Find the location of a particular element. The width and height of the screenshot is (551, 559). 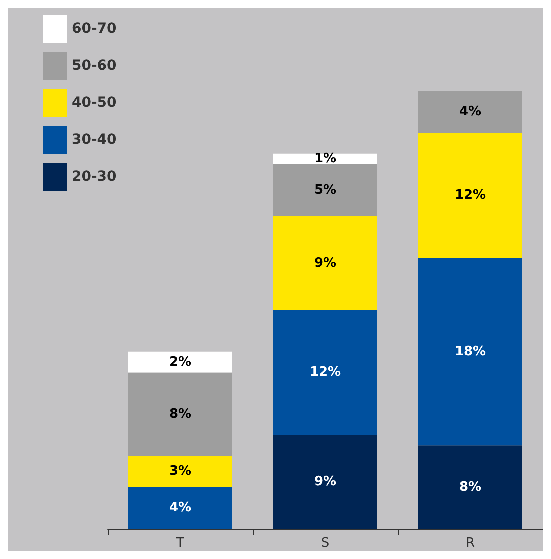

data-label: 2% is located at coordinates (180, 362).